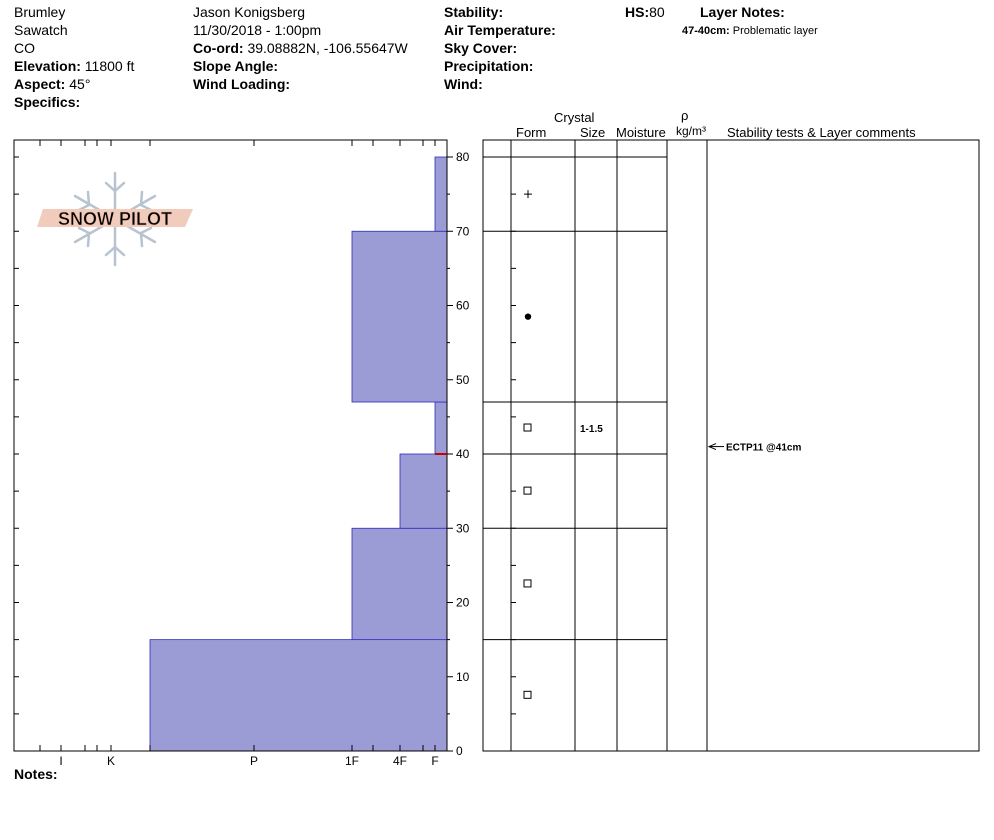 This screenshot has height=840, width=994. What do you see at coordinates (691, 131) in the screenshot?
I see `density-unit-header: kg/m³` at bounding box center [691, 131].